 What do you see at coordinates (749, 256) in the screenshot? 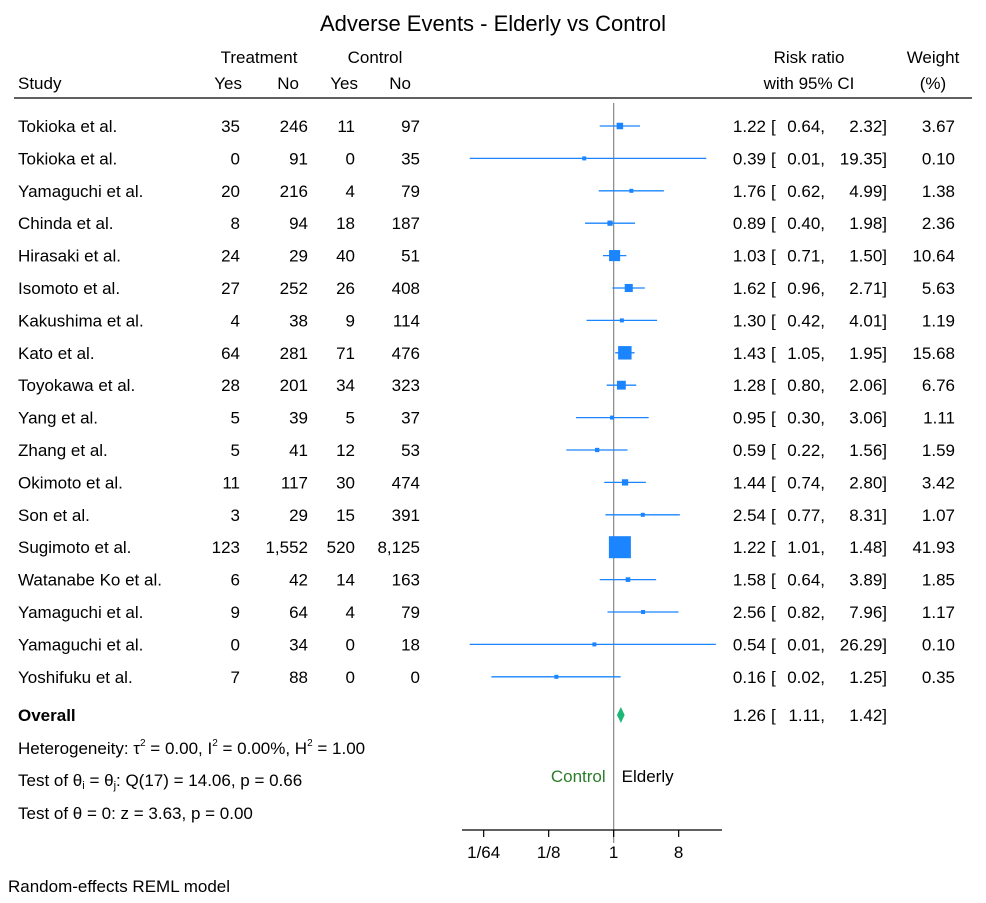
I see `rr-value: 1.03` at bounding box center [749, 256].